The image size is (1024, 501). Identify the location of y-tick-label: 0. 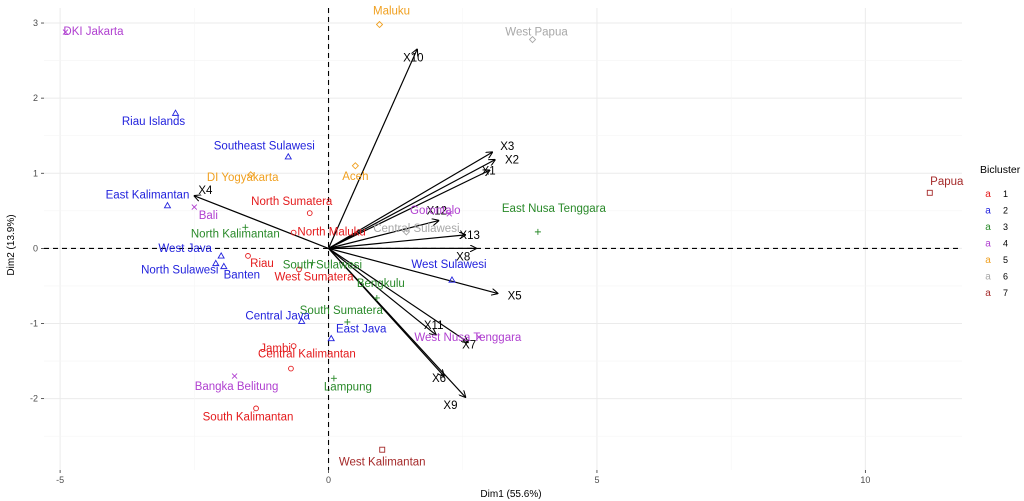
(35, 248).